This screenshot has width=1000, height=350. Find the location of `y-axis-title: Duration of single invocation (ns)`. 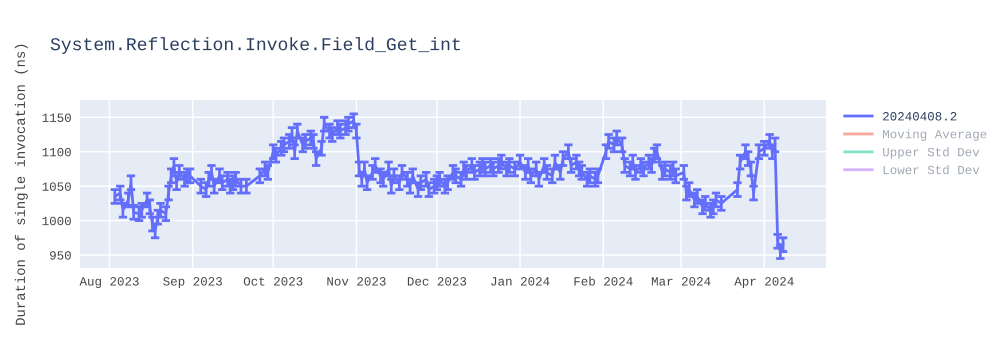

y-axis-title: Duration of single invocation (ns) is located at coordinates (21, 184).